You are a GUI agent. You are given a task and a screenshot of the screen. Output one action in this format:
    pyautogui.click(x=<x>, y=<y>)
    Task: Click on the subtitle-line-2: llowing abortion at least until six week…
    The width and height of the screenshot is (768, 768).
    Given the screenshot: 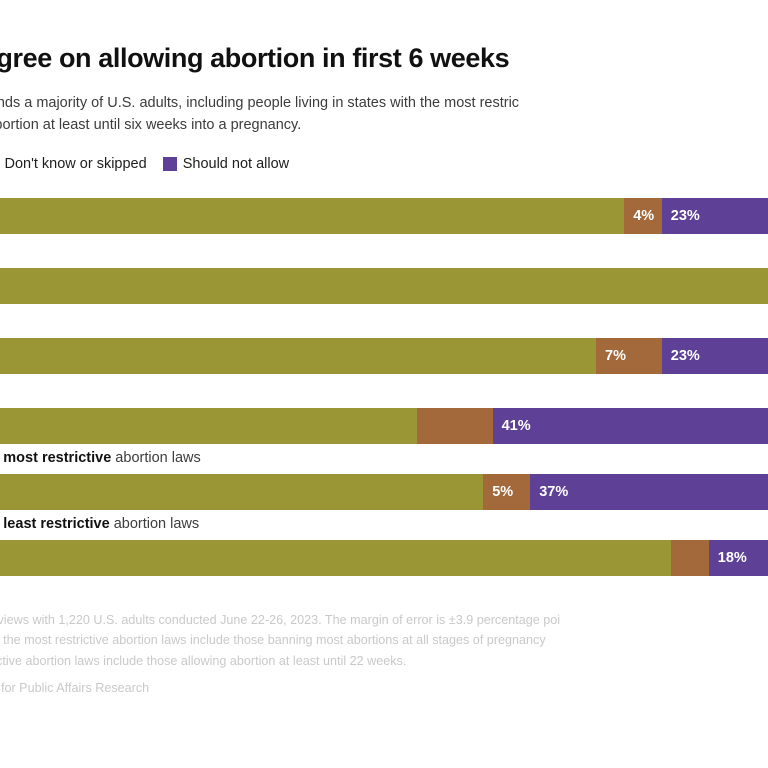 What is the action you would take?
    pyautogui.click(x=151, y=124)
    